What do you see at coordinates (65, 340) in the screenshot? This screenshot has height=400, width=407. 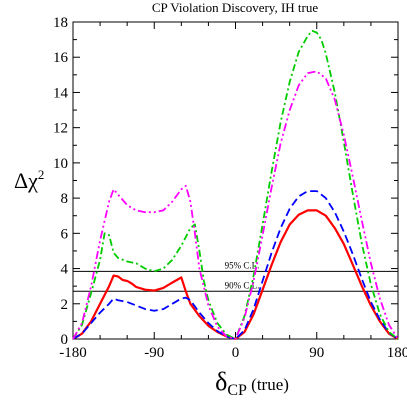 I see `y-tick-label-0: 0` at bounding box center [65, 340].